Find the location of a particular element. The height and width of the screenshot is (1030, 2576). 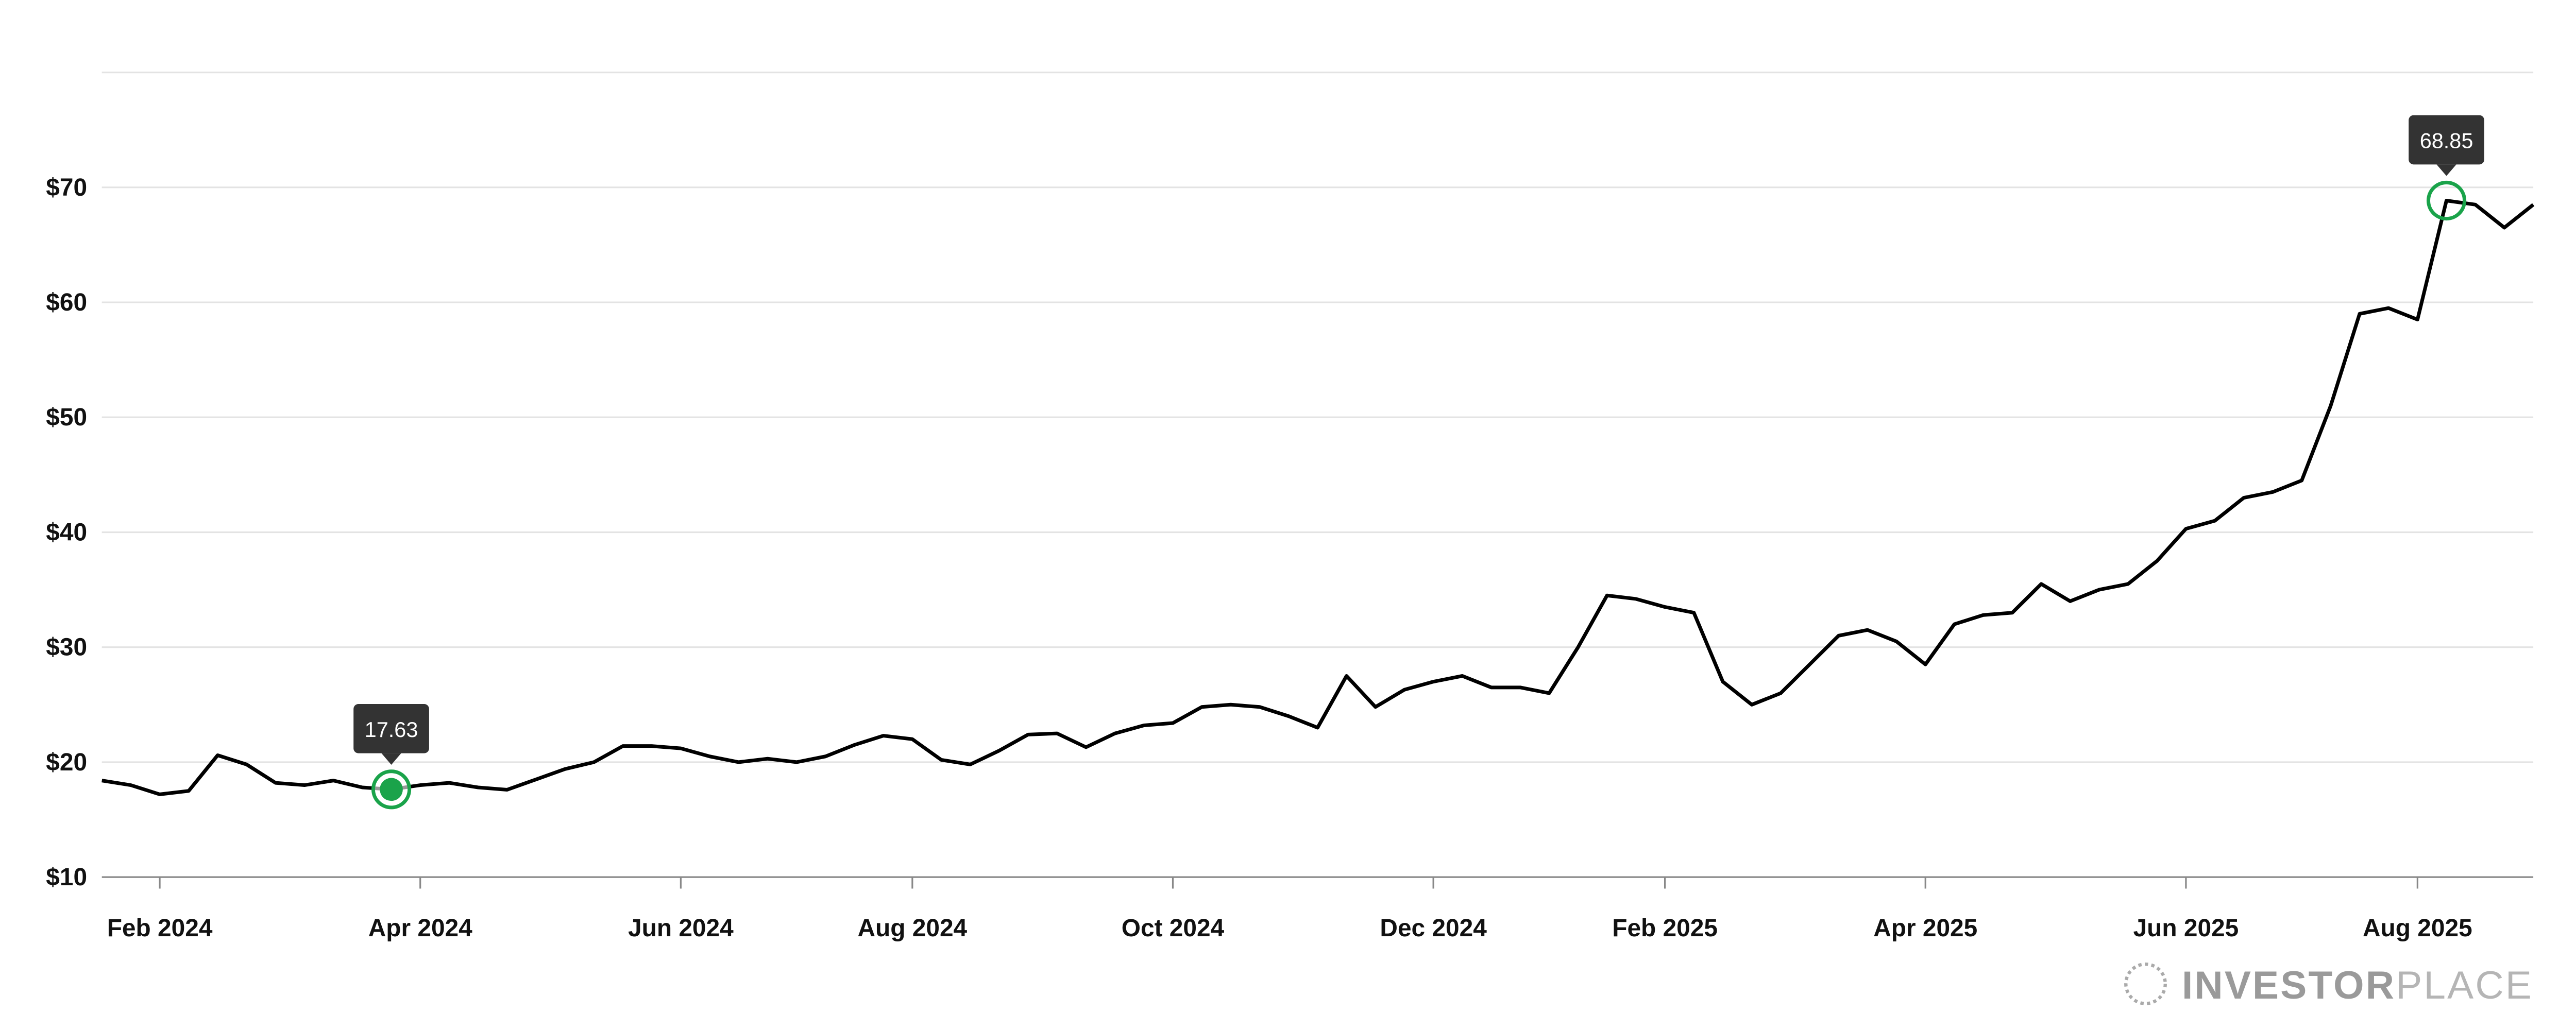

logo: INVESTORPLACE is located at coordinates (2357, 985).